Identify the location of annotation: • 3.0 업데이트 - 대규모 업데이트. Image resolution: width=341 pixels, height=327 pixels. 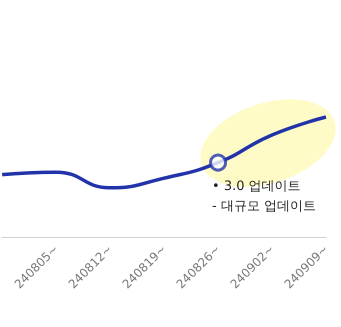
(264, 196).